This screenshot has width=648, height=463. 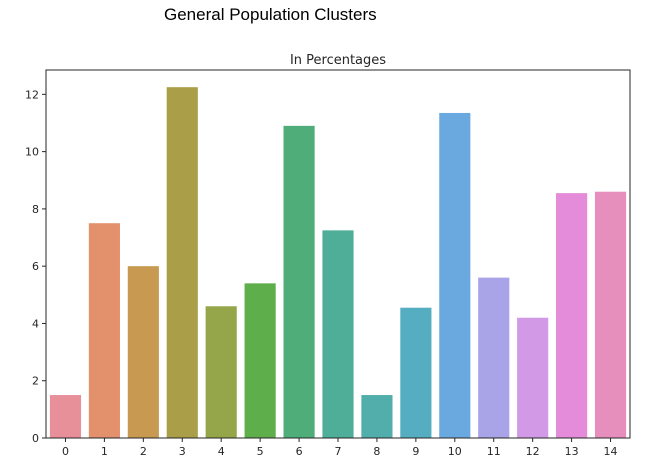 What do you see at coordinates (611, 451) in the screenshot?
I see `x-tick-label: 14` at bounding box center [611, 451].